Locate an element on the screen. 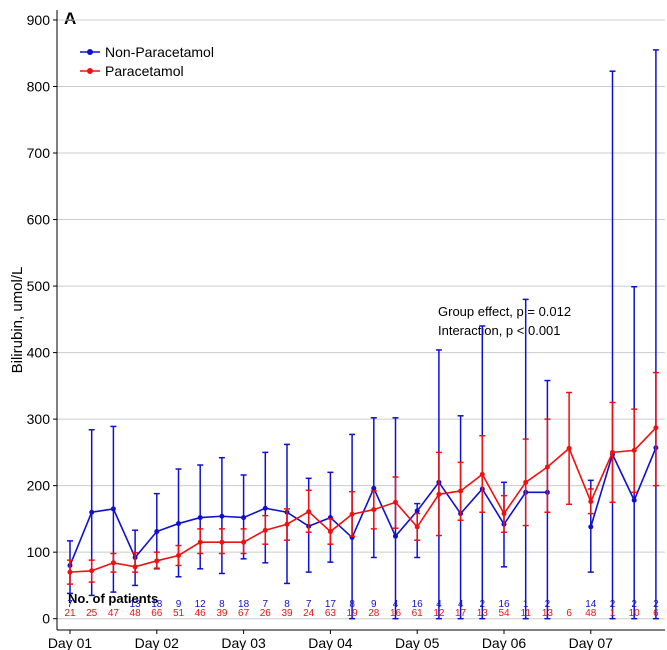 The height and width of the screenshot is (650, 667). legend-label: Non-Paracetamol is located at coordinates (159, 52).